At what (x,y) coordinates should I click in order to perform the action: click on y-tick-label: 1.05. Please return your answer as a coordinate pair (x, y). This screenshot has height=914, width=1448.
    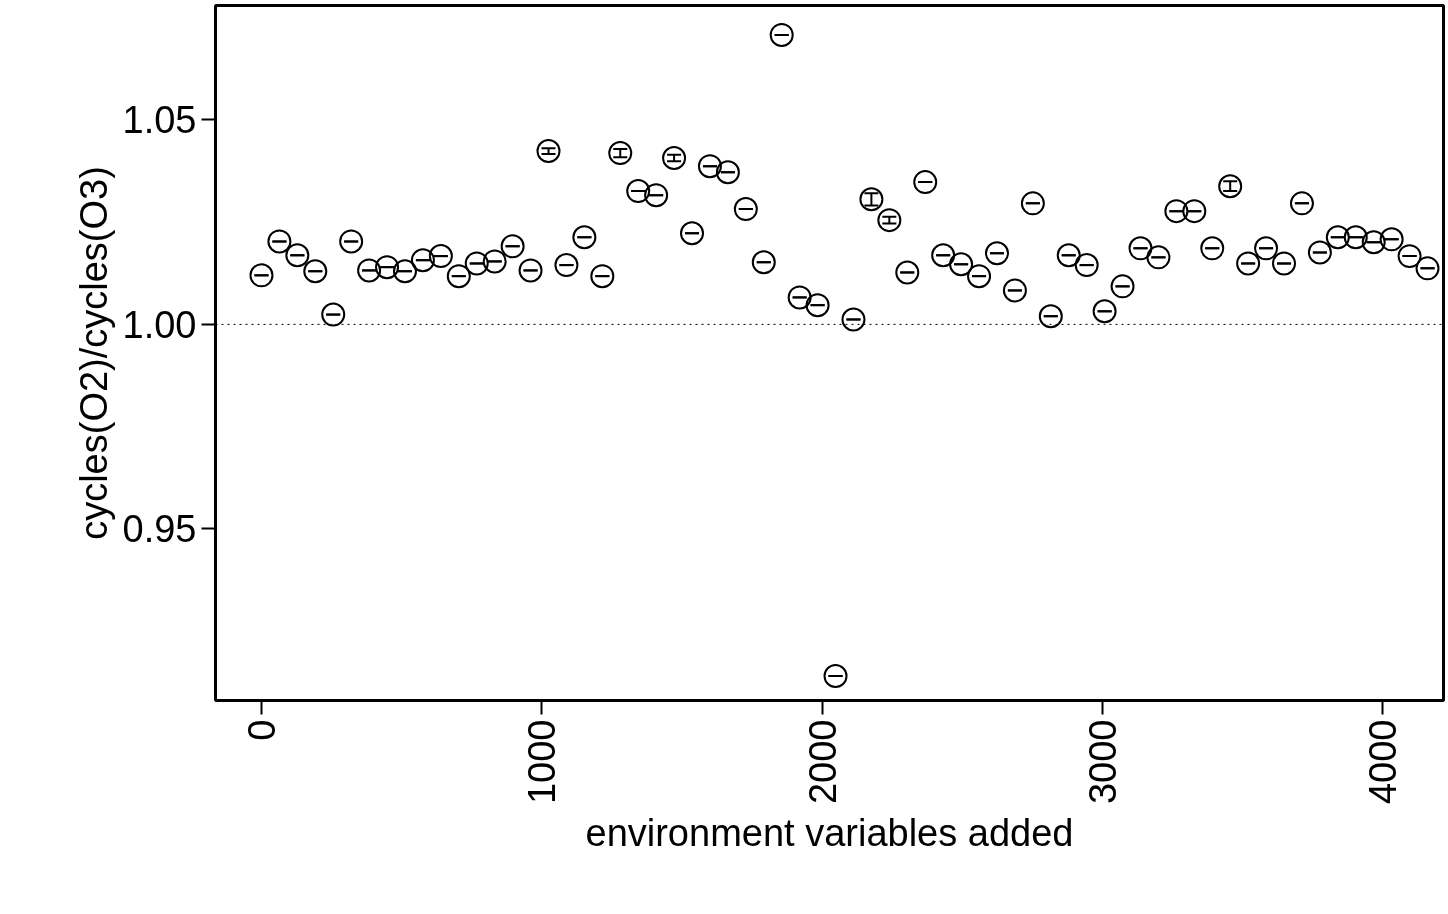
    Looking at the image, I should click on (159, 120).